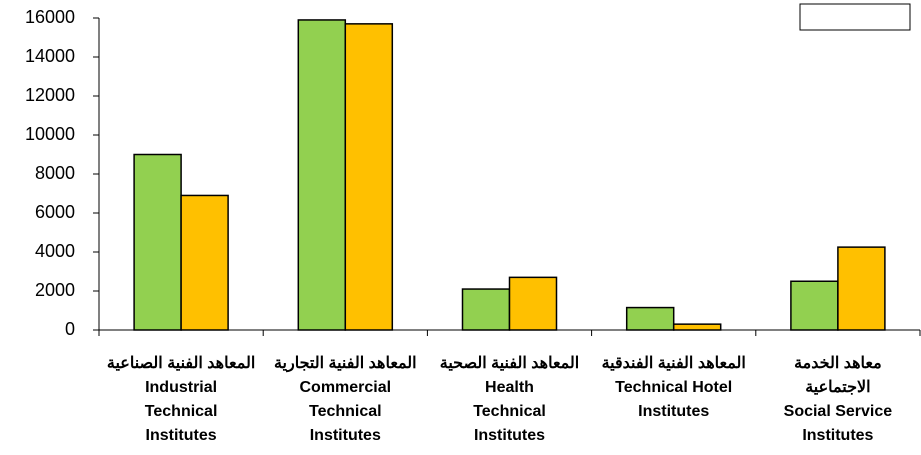  I want to click on legend-box, so click(855, 17).